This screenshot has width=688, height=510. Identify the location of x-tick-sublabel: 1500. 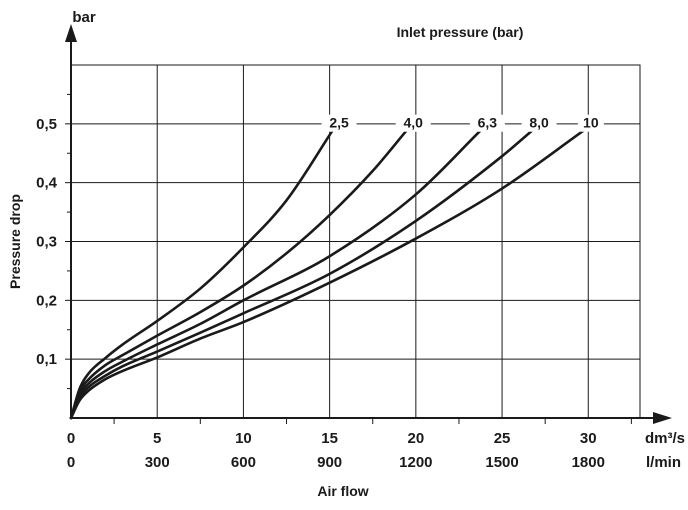
(501, 462).